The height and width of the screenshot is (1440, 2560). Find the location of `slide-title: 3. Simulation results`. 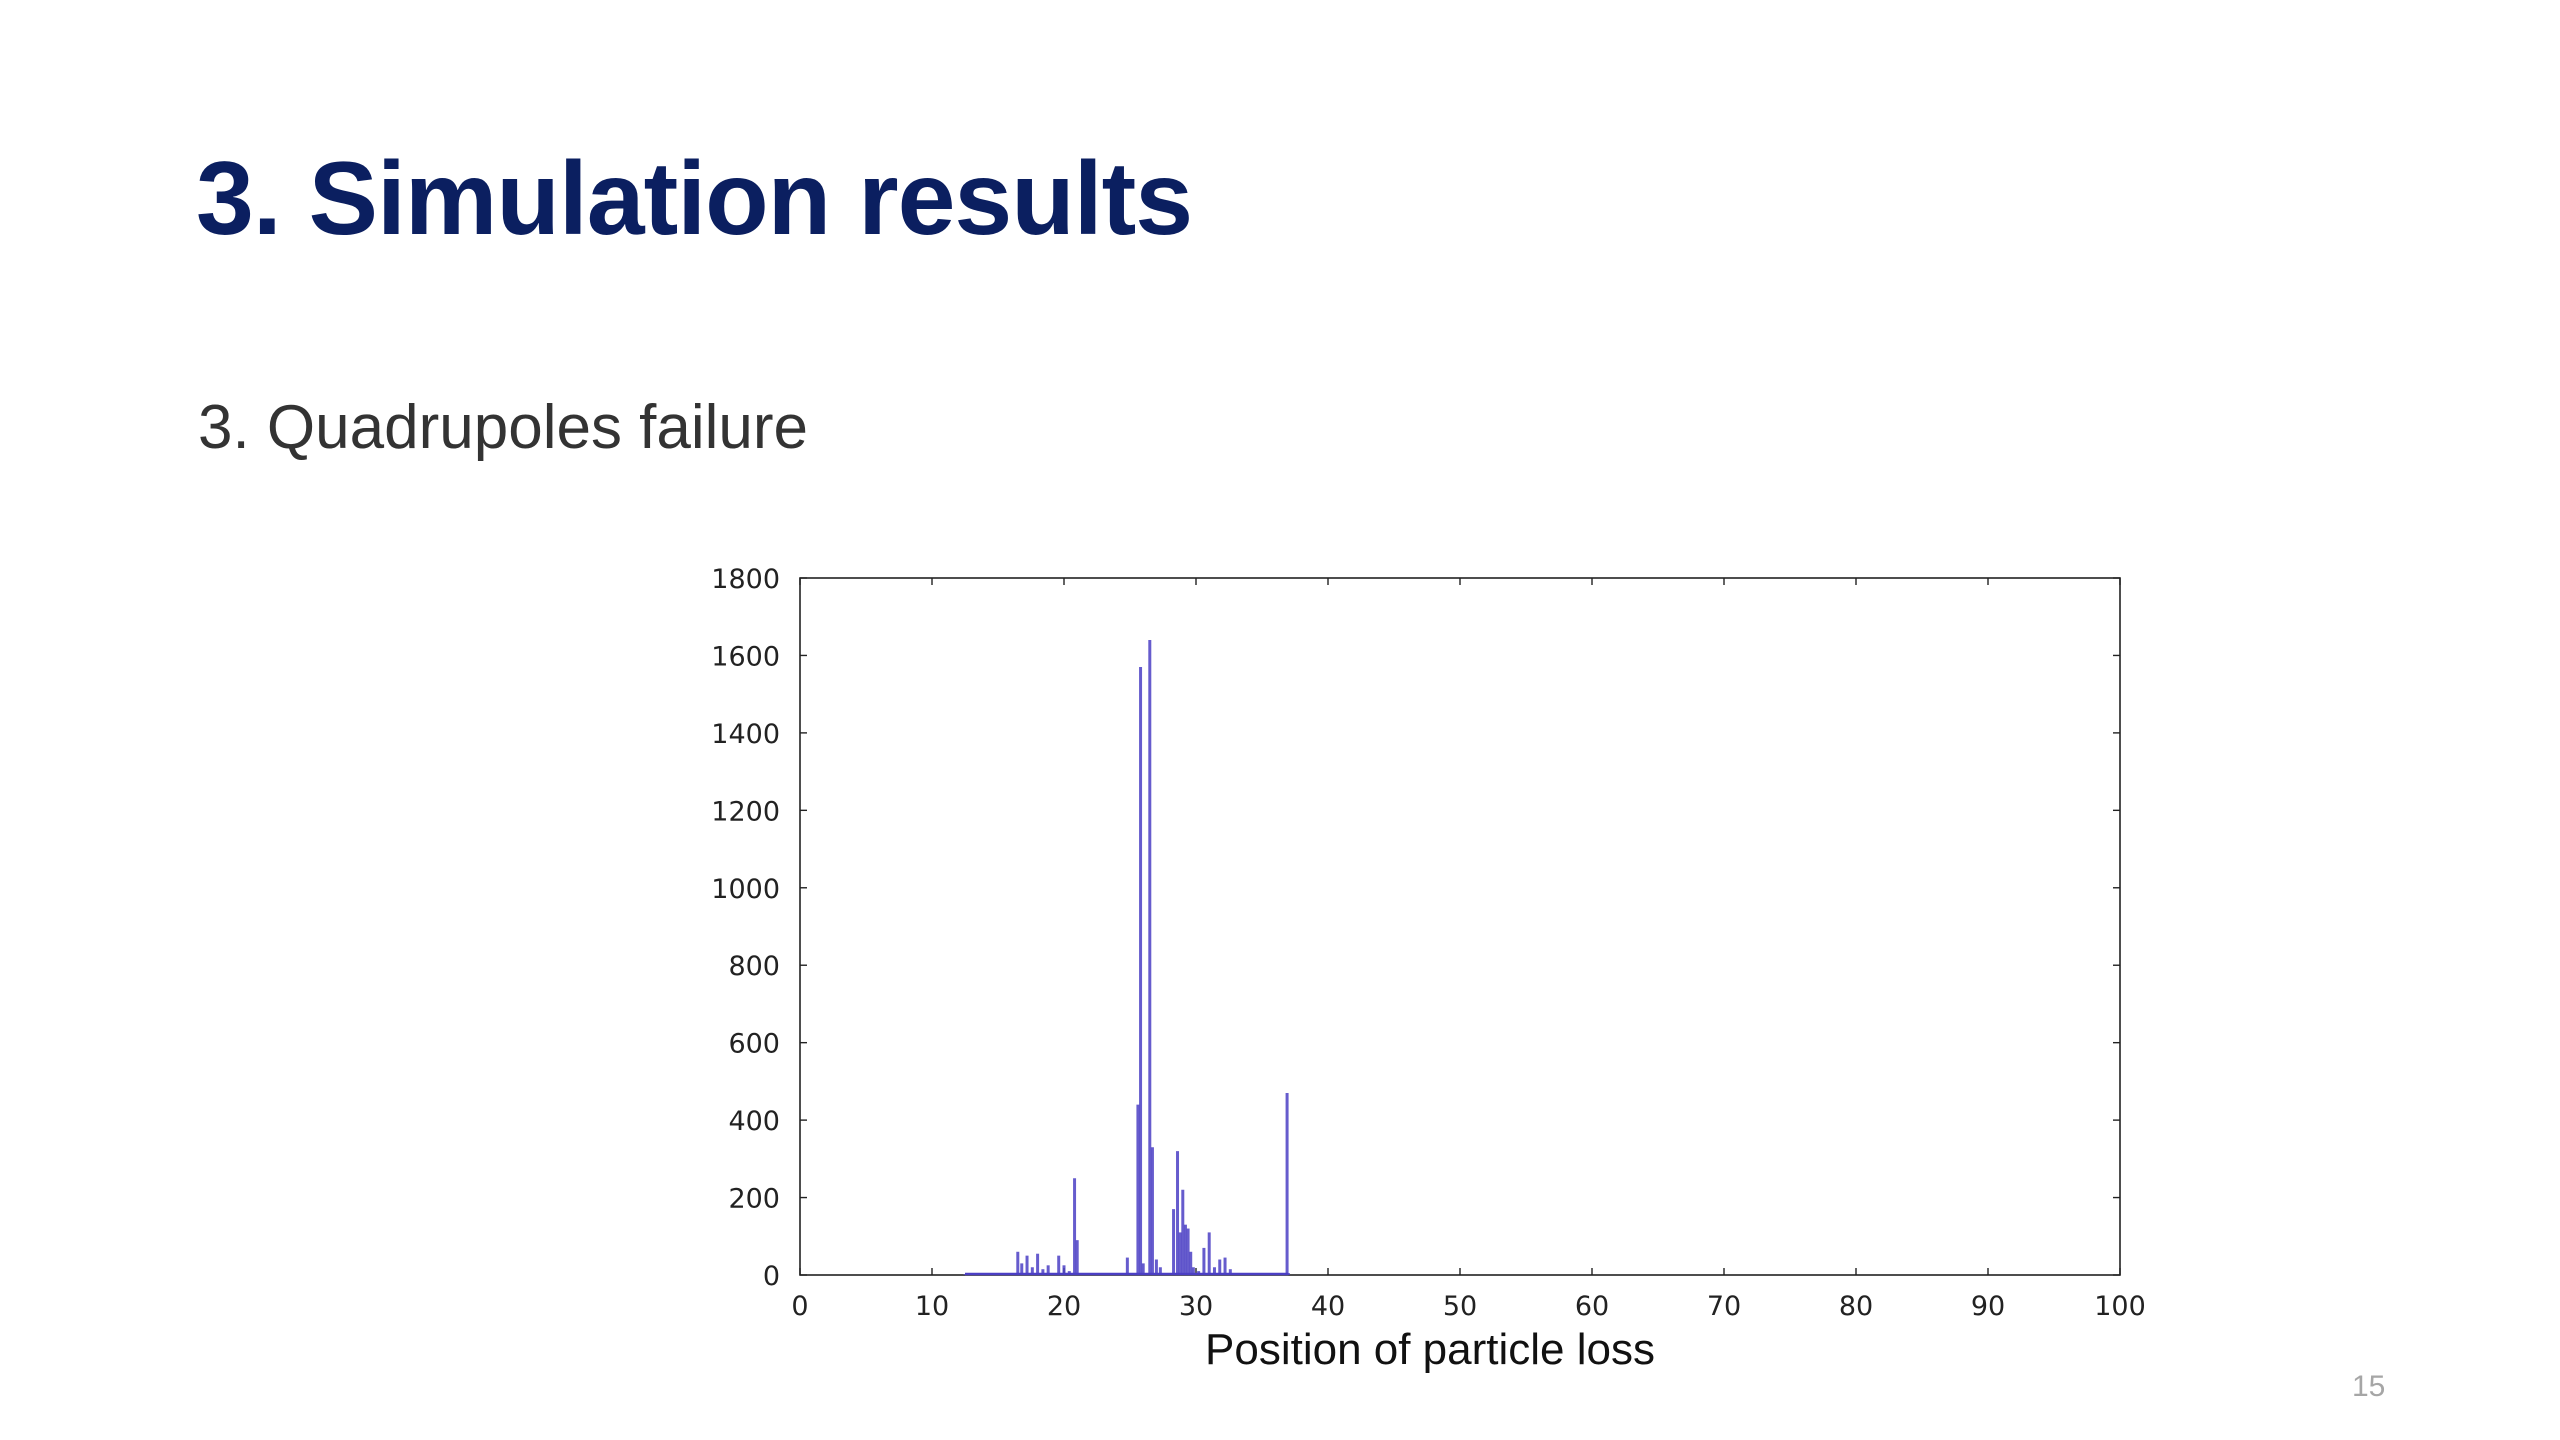

slide-title: 3. Simulation results is located at coordinates (694, 199).